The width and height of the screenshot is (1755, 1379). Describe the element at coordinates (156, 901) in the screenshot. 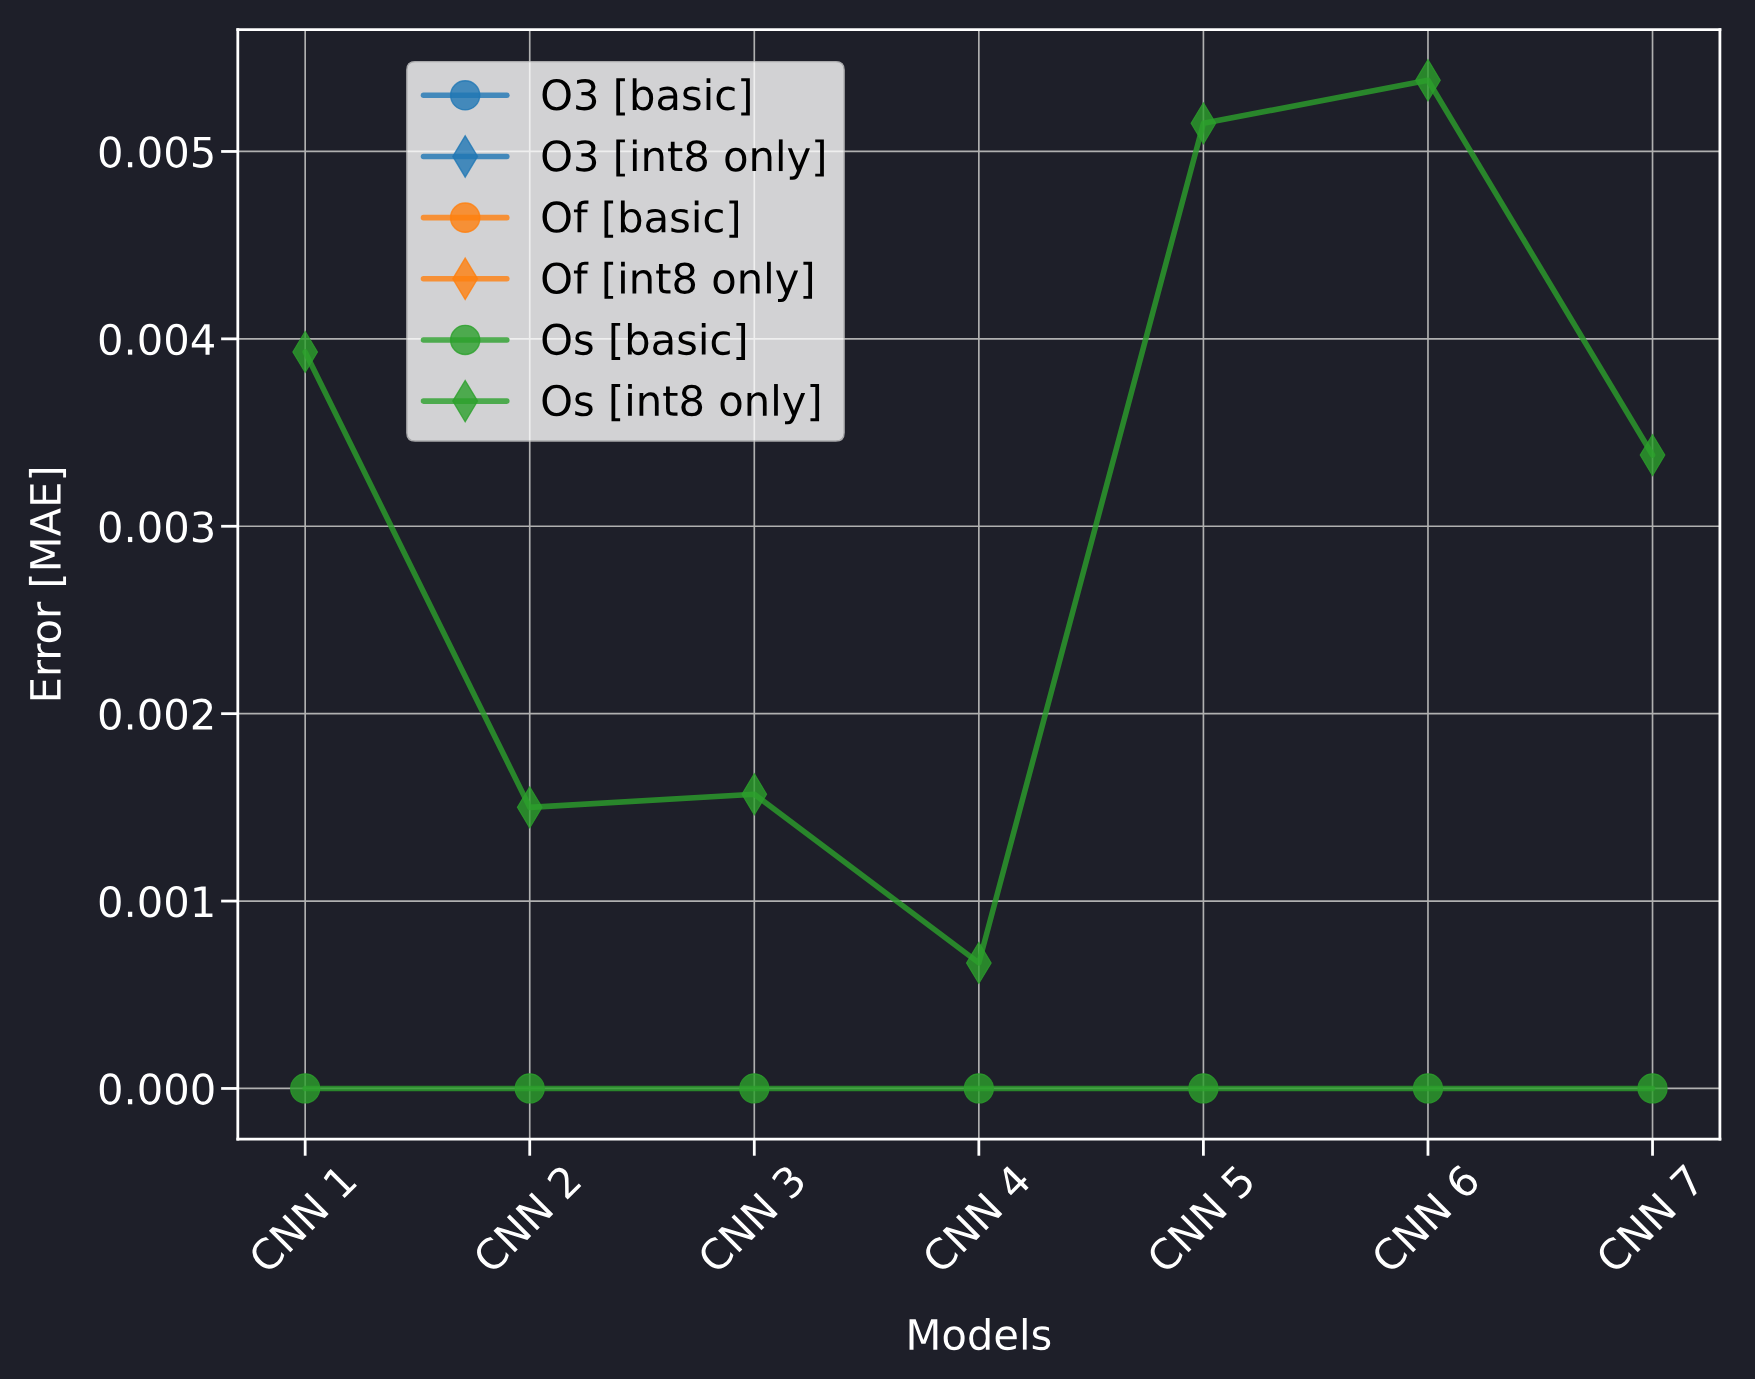

I see `y-tick-label: 0.001` at that location.